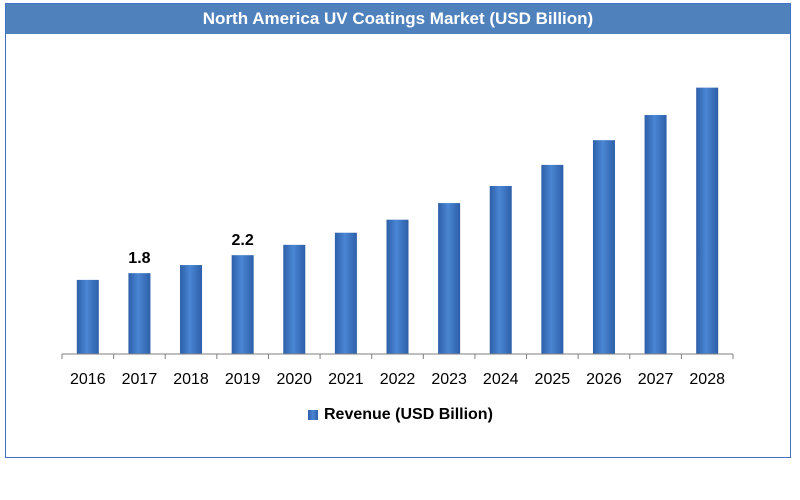  I want to click on legend: Revenue (USD Billion), so click(400, 415).